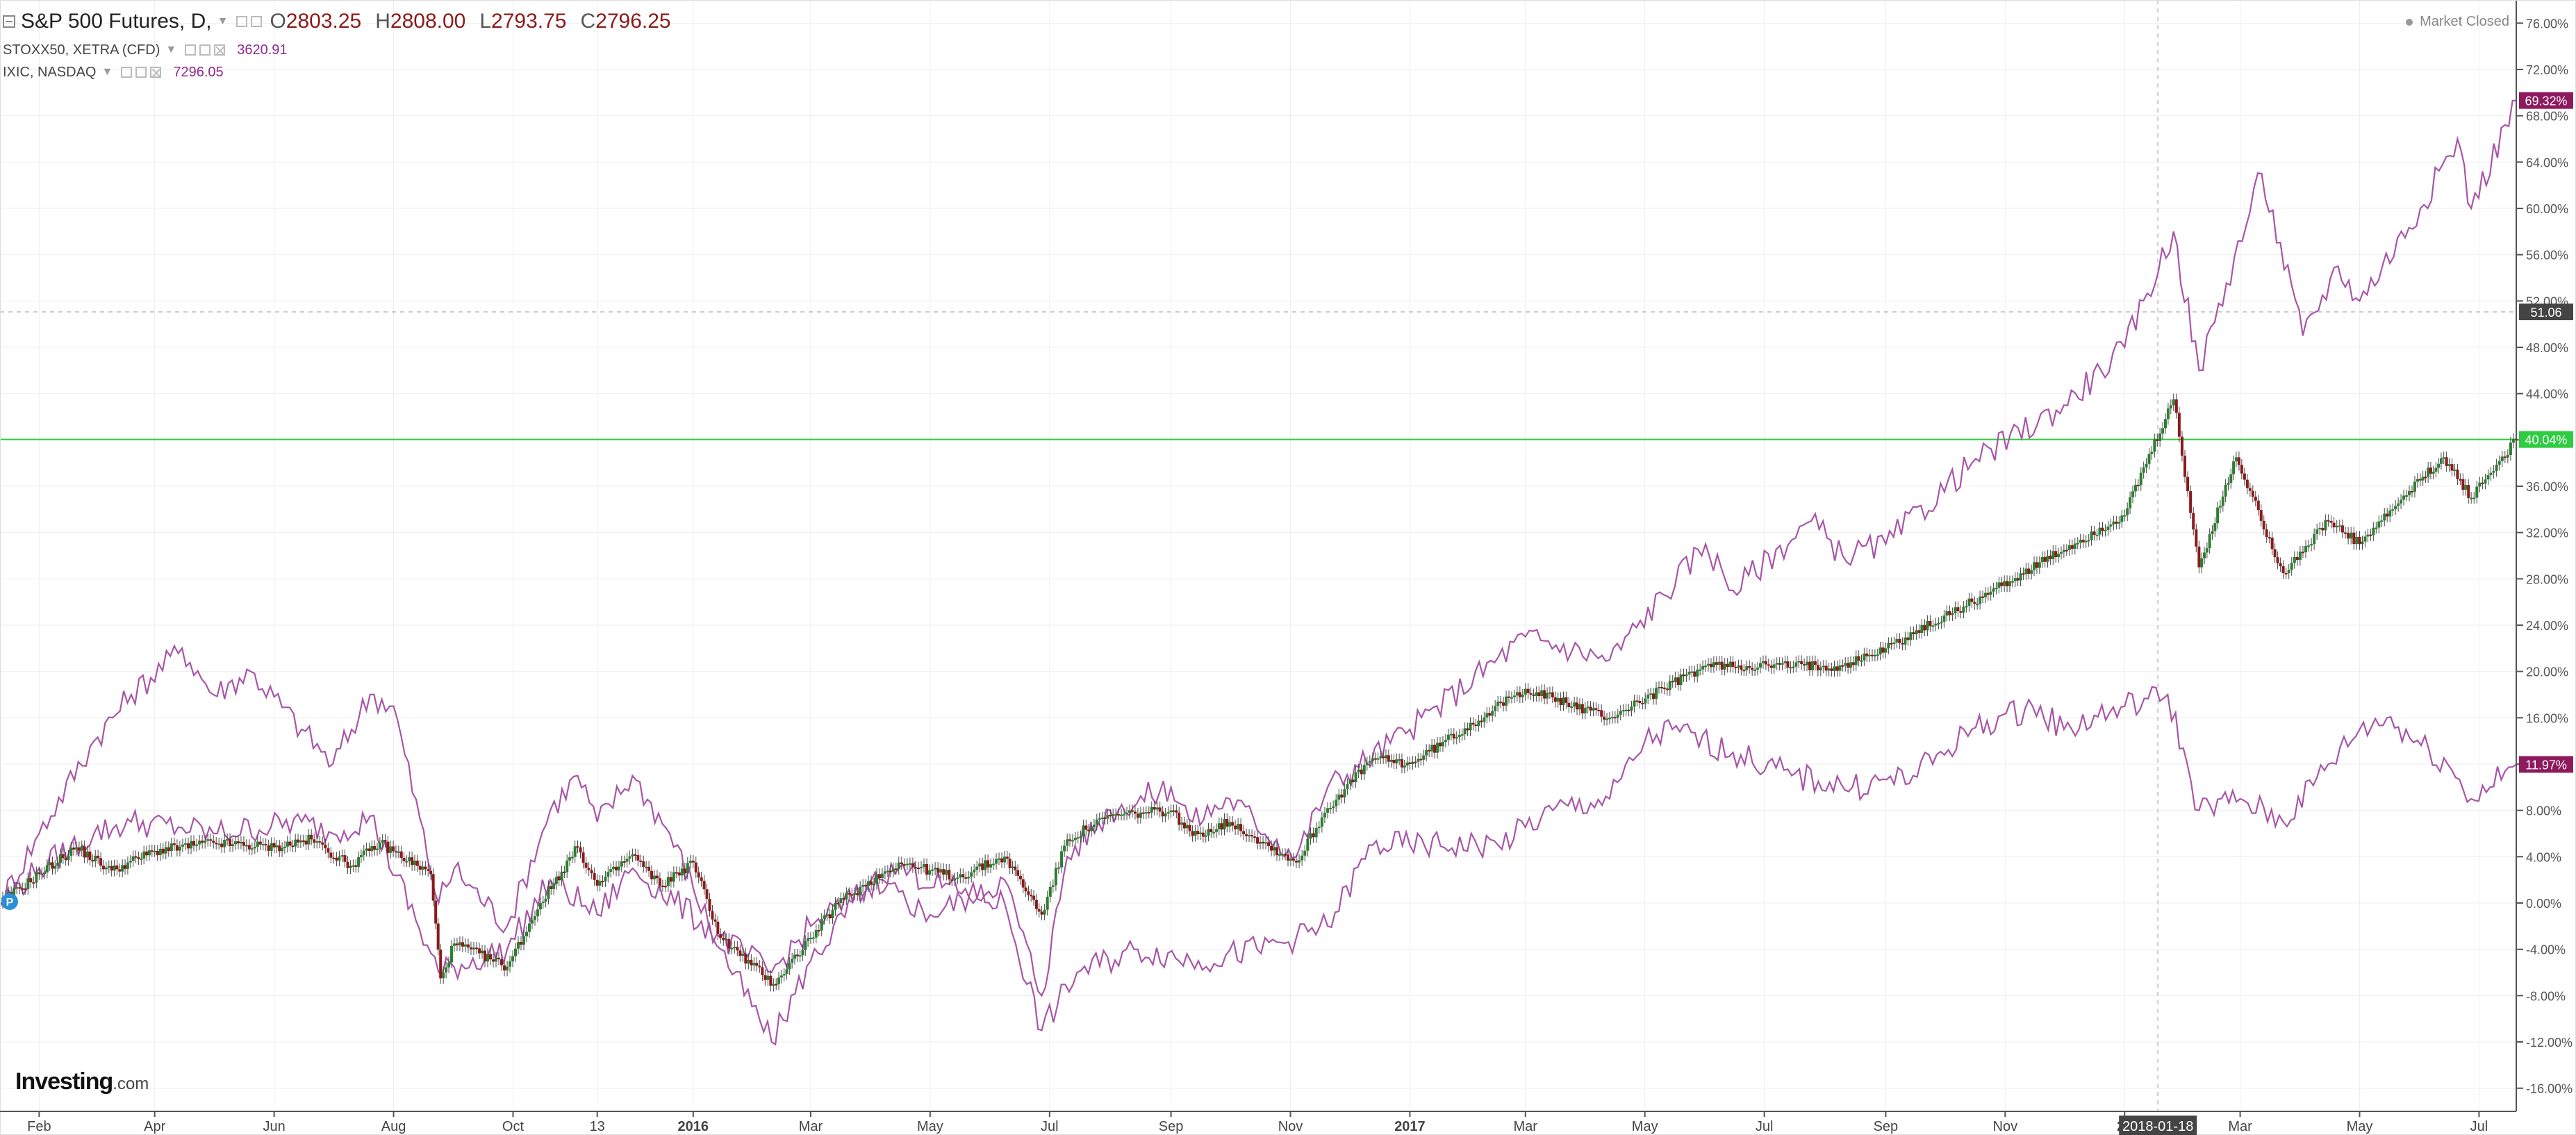 The width and height of the screenshot is (2576, 1135). I want to click on y-tick-label: 56.00%, so click(2547, 256).